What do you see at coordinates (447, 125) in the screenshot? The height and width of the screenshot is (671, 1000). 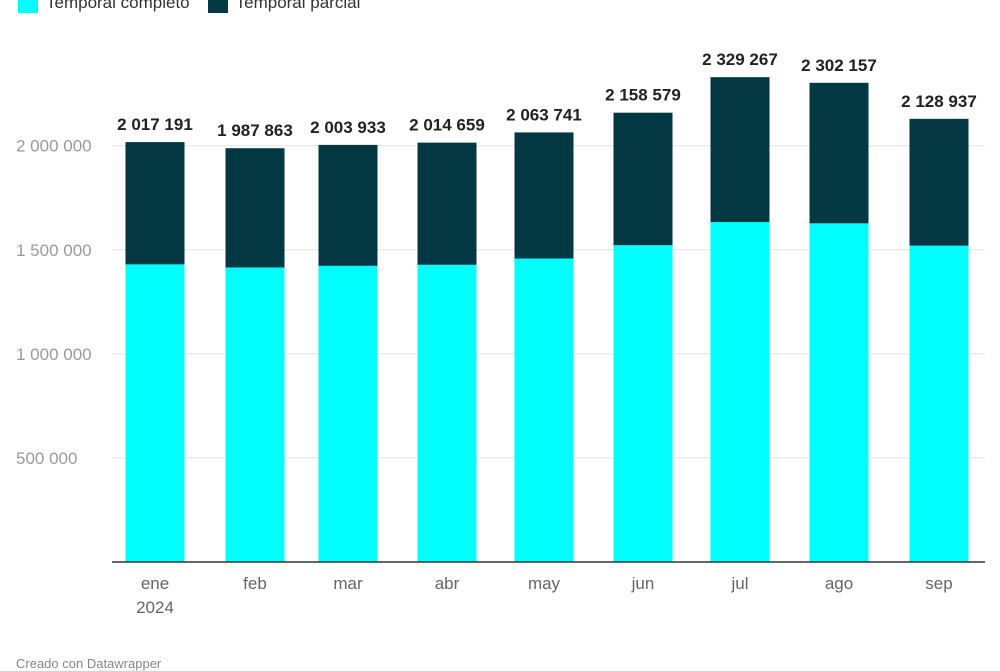 I see `total-value-label: 2 014 659` at bounding box center [447, 125].